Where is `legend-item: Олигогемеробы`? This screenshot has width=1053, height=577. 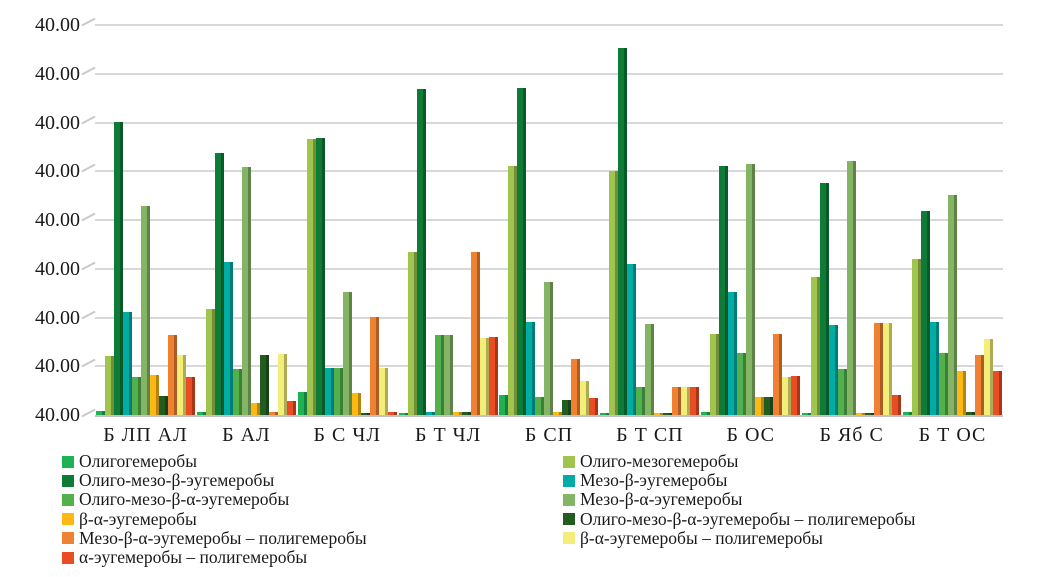 legend-item: Олигогемеробы is located at coordinates (129, 461).